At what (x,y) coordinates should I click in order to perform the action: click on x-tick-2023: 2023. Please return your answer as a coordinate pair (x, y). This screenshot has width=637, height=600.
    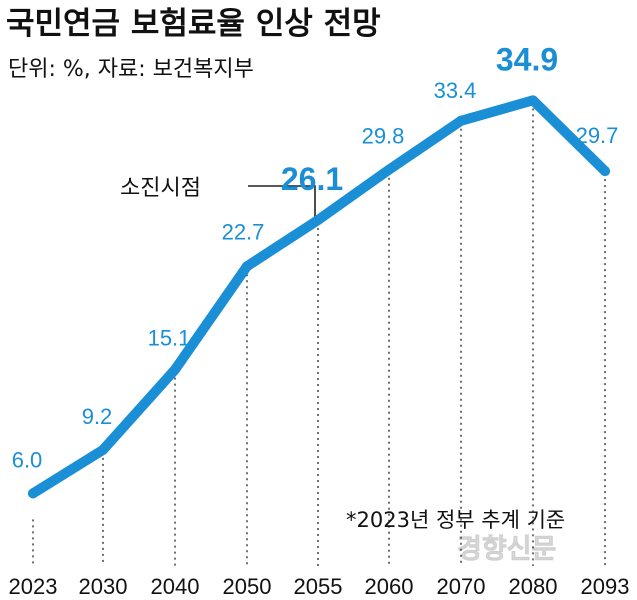
    Looking at the image, I should click on (33, 586).